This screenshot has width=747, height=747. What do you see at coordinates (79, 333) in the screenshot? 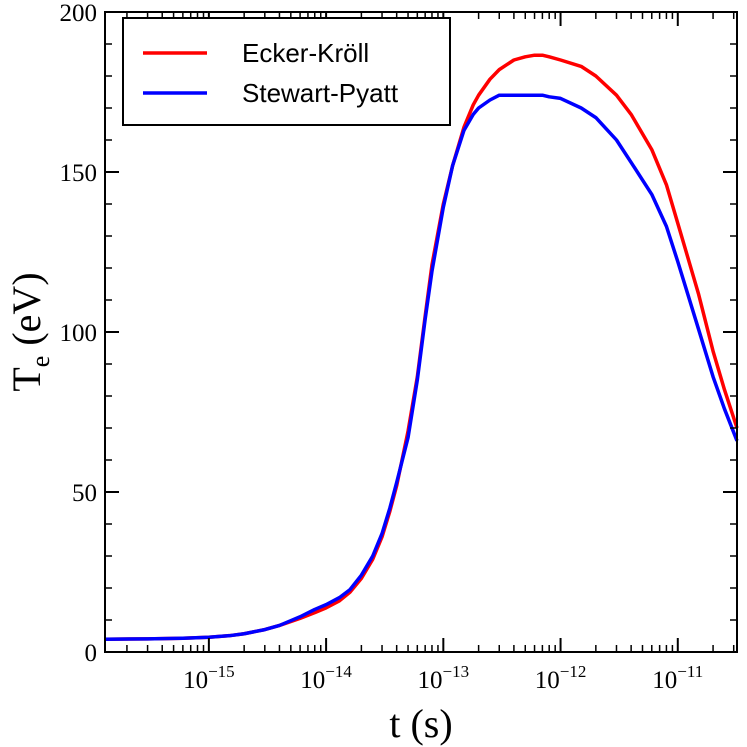
I see `y-tick-label: 100` at bounding box center [79, 333].